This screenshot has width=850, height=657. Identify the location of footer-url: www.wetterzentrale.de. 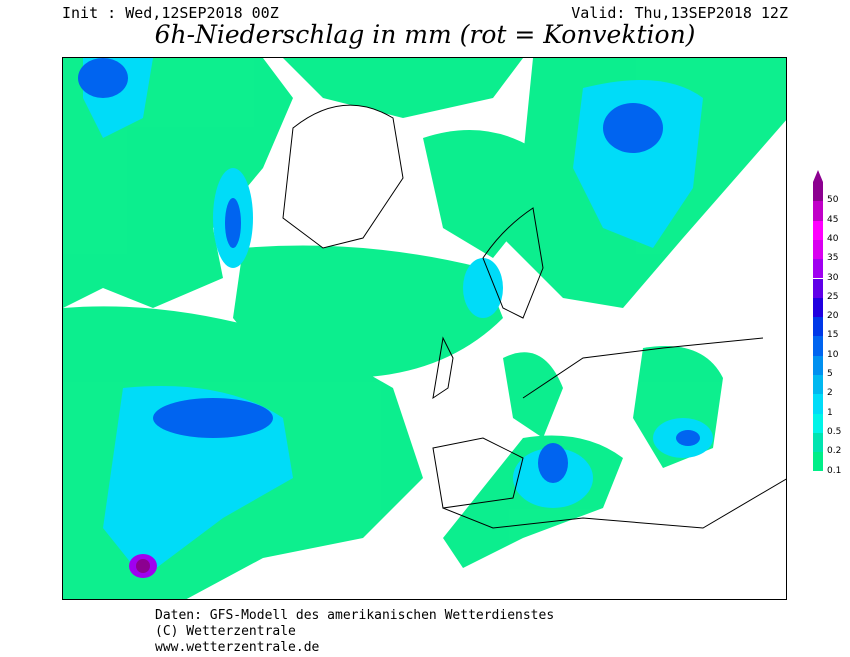
(237, 647).